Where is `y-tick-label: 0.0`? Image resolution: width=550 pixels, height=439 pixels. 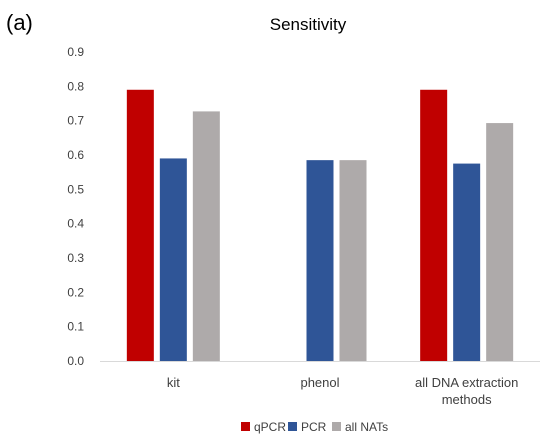 y-tick-label: 0.0 is located at coordinates (75, 361).